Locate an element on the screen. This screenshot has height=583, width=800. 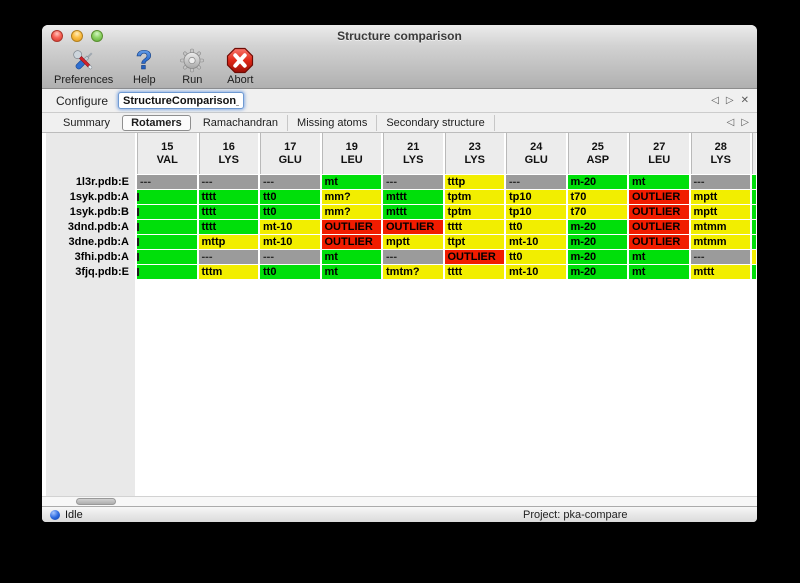
run-button: Run is located at coordinates (192, 66).